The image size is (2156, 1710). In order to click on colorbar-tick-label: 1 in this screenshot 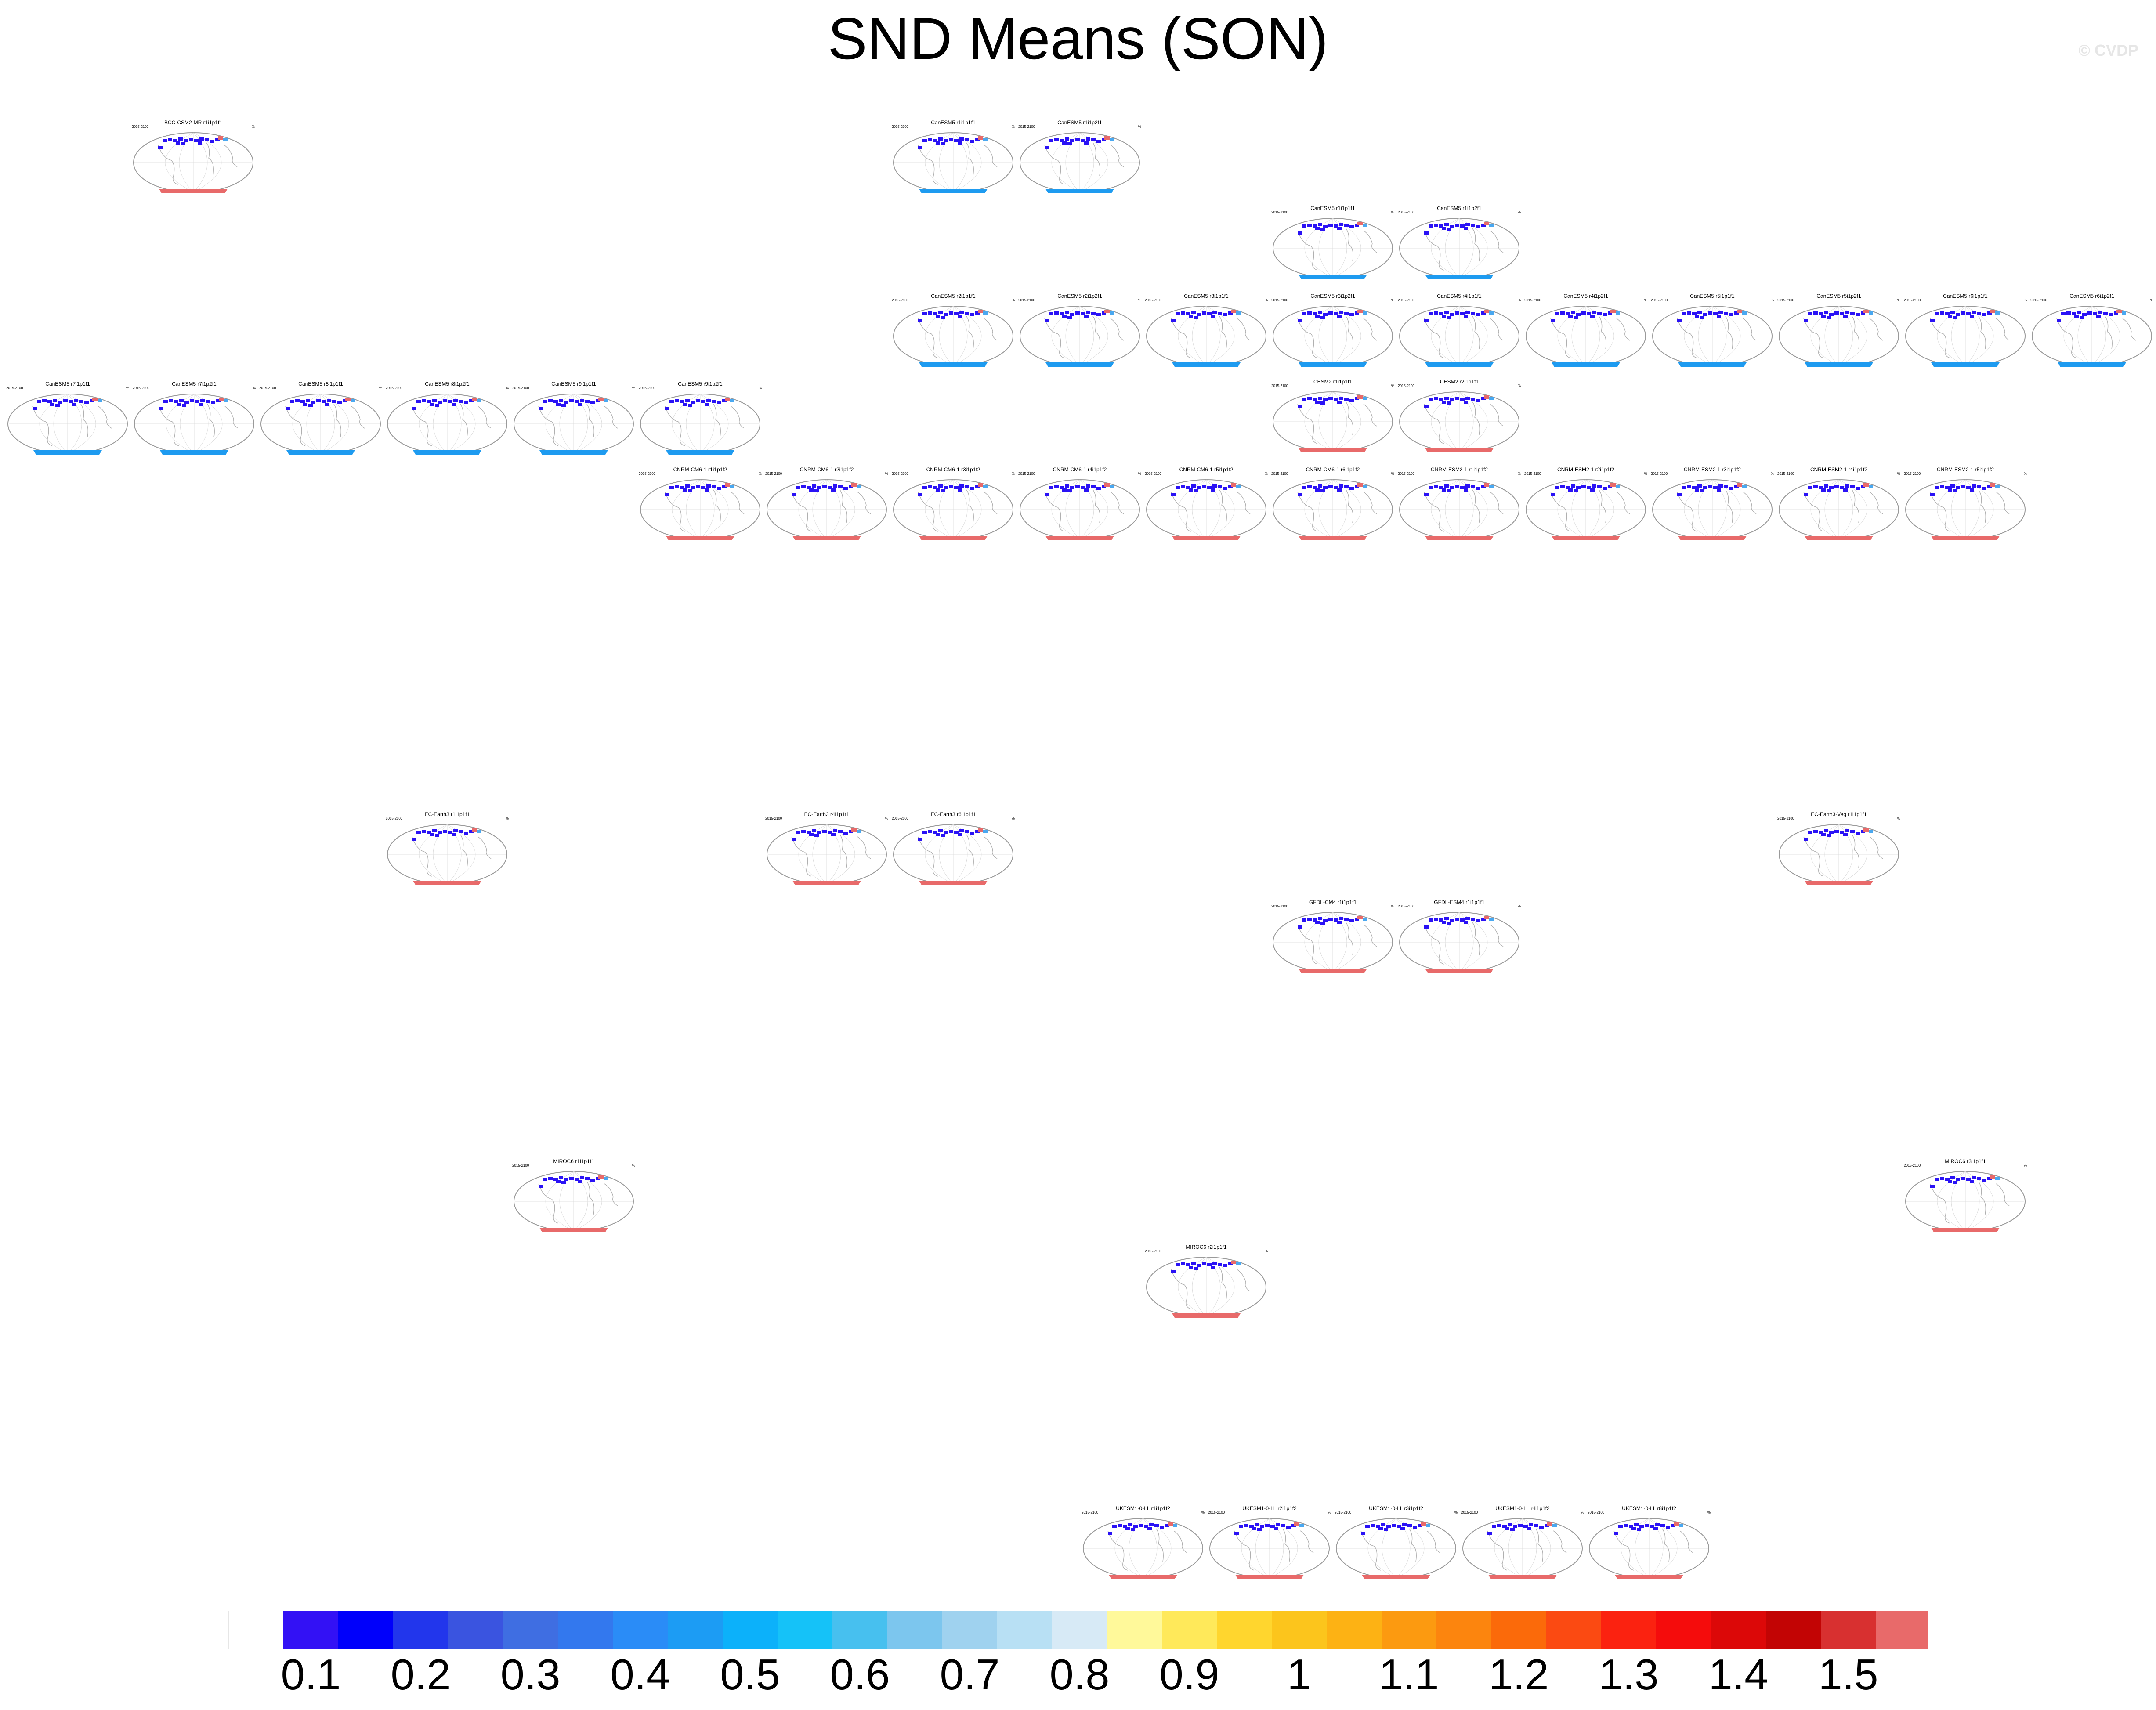, I will do `click(1299, 1674)`.